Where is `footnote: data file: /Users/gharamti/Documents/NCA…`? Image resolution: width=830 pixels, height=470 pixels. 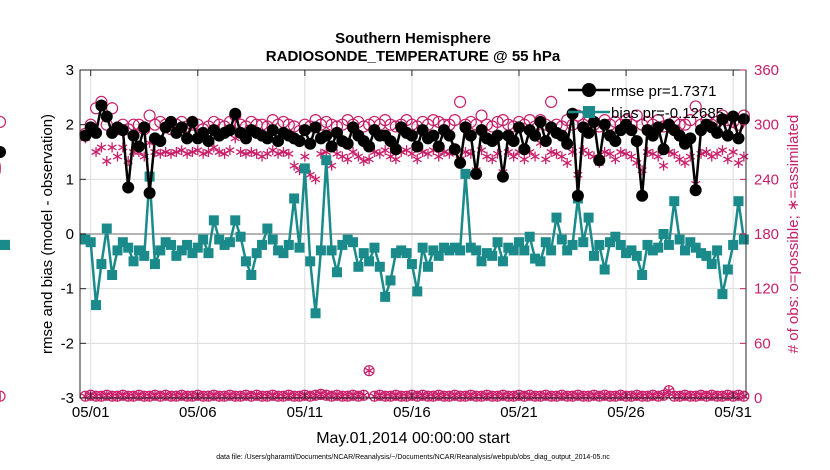 footnote: data file: /Users/gharamti/Documents/NCA… is located at coordinates (413, 457).